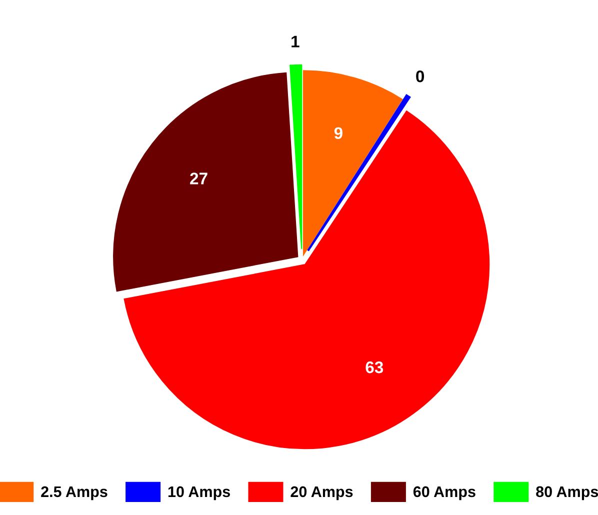 Image resolution: width=598 pixels, height=515 pixels. I want to click on data-label: 63, so click(375, 367).